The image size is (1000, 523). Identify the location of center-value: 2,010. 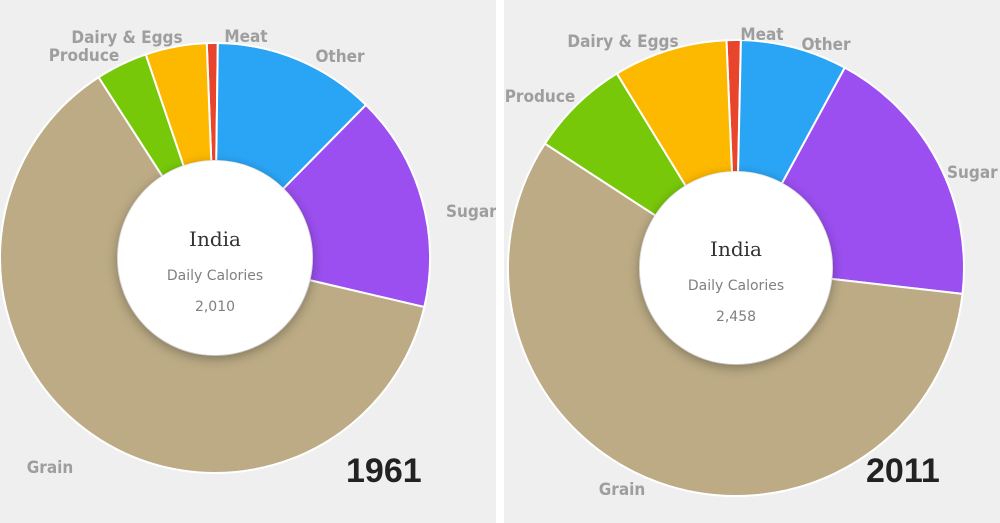
(215, 307).